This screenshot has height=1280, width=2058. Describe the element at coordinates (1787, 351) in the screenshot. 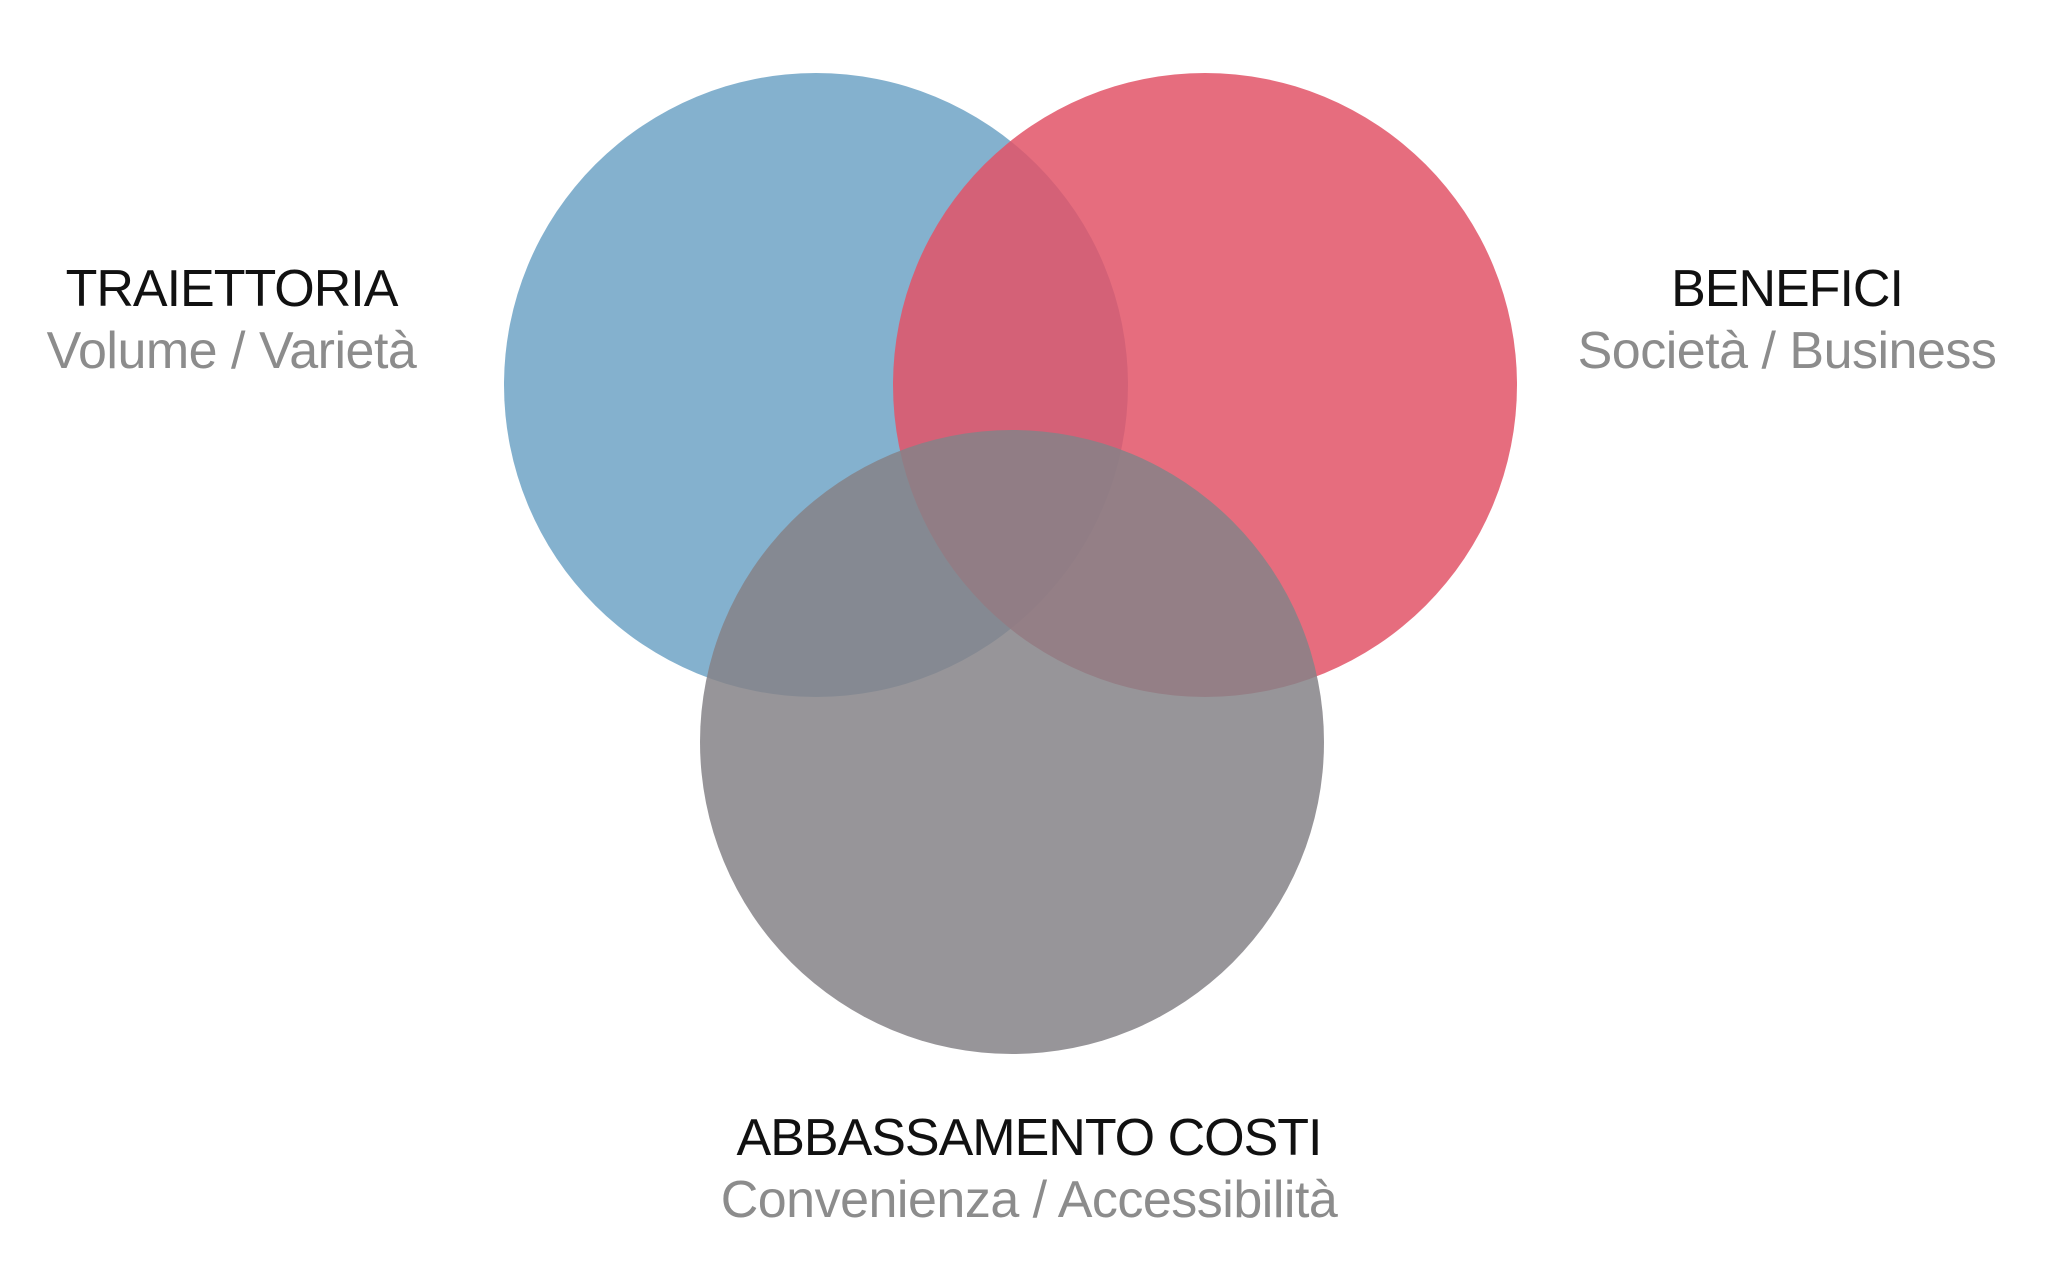

I see `label-benefici-subtitle: Società / Business` at that location.